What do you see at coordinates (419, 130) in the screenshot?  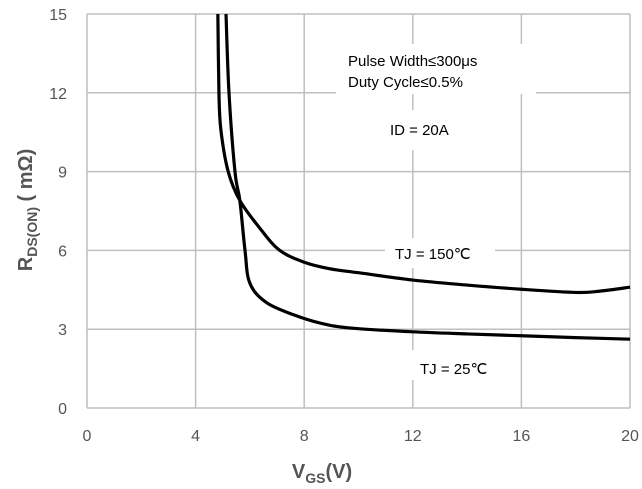 I see `annotation-id: ID = 20A` at bounding box center [419, 130].